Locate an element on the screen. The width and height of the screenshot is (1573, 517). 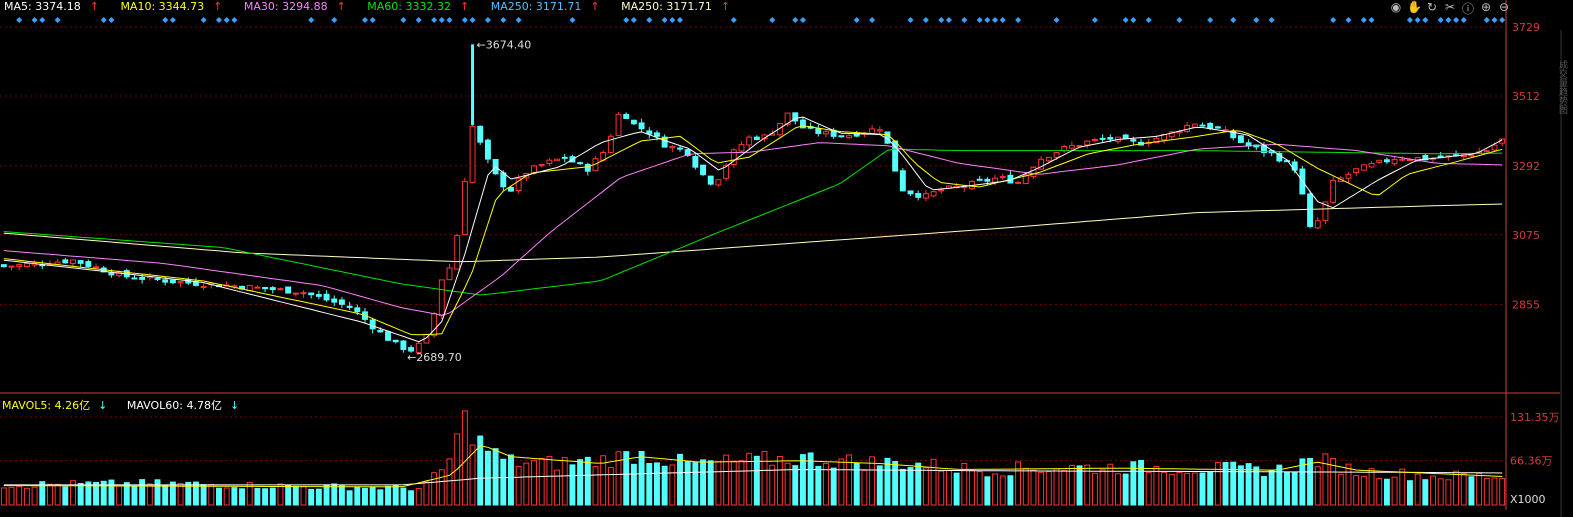
hand-icon: ✋ is located at coordinates (1414, 7).